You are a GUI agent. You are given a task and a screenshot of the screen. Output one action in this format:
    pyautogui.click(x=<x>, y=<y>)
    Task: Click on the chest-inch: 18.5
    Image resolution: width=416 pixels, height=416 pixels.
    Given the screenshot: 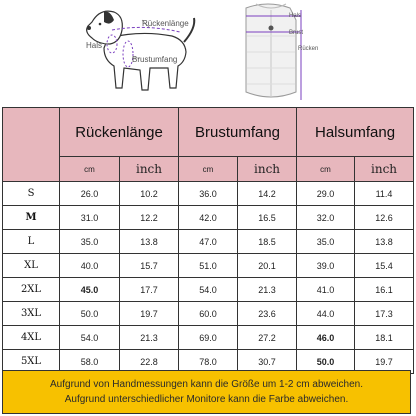 What is the action you would take?
    pyautogui.click(x=267, y=241)
    